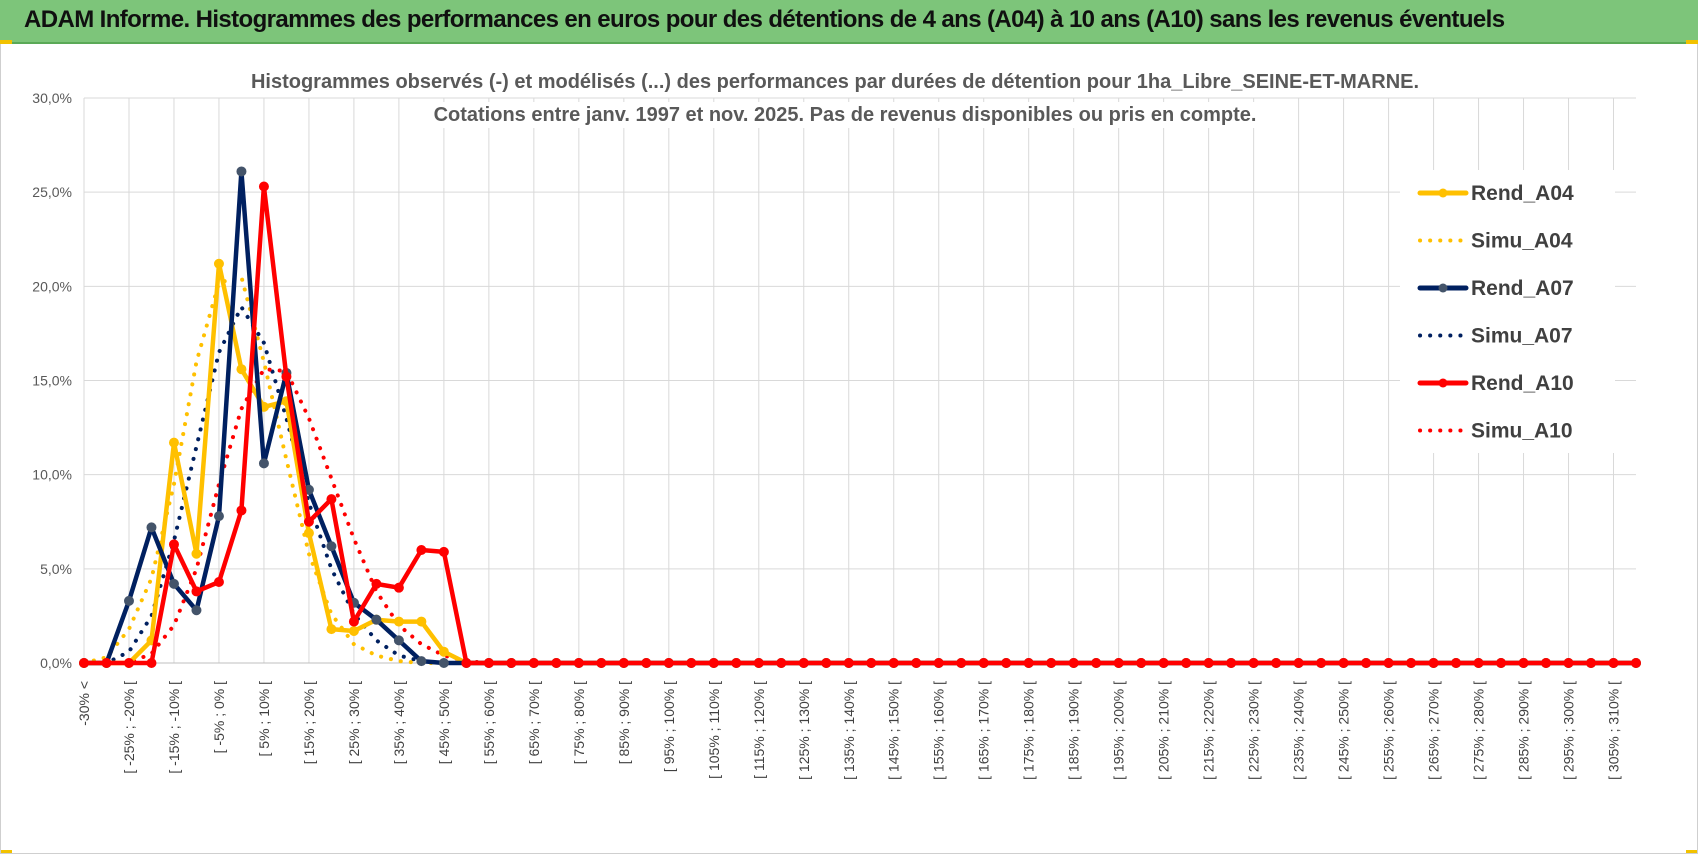 The image size is (1698, 854). I want to click on x-tick-label: [ 215% ; 220% [, so click(1209, 730).